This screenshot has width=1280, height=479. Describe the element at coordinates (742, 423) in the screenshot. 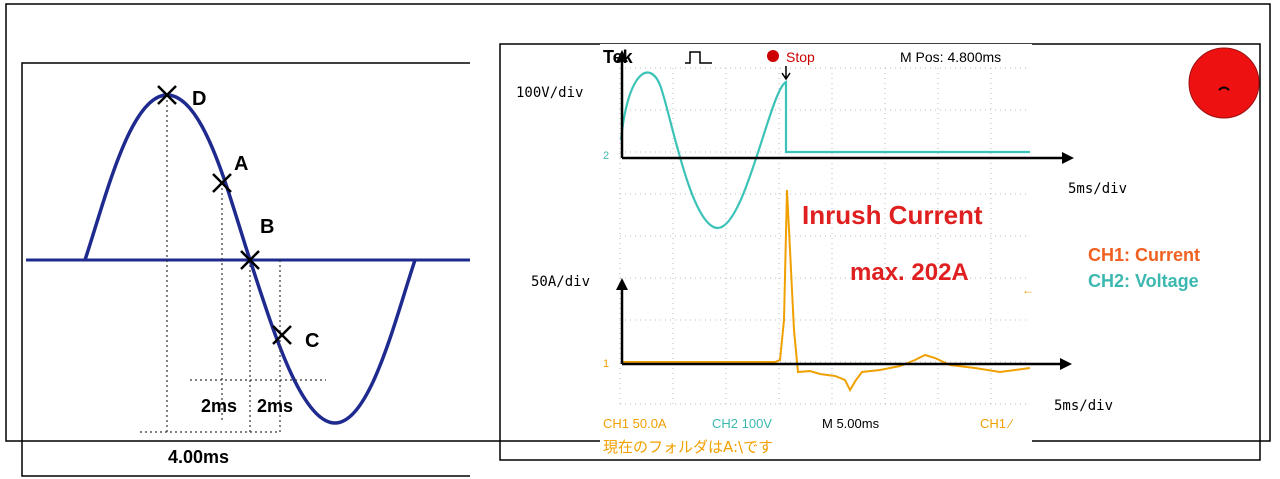

I see `status-ch2: CH2 100V` at that location.